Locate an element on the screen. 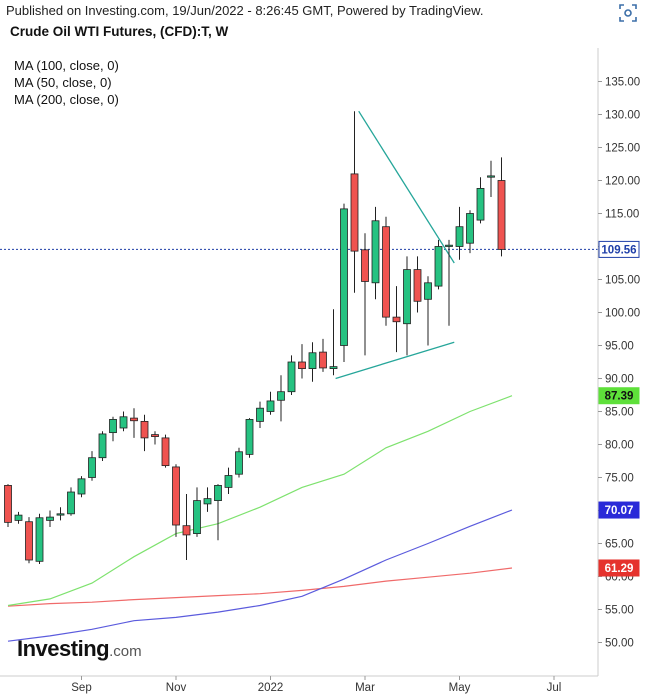 The width and height of the screenshot is (647, 696). price-badge-label: 87.39 is located at coordinates (619, 397).